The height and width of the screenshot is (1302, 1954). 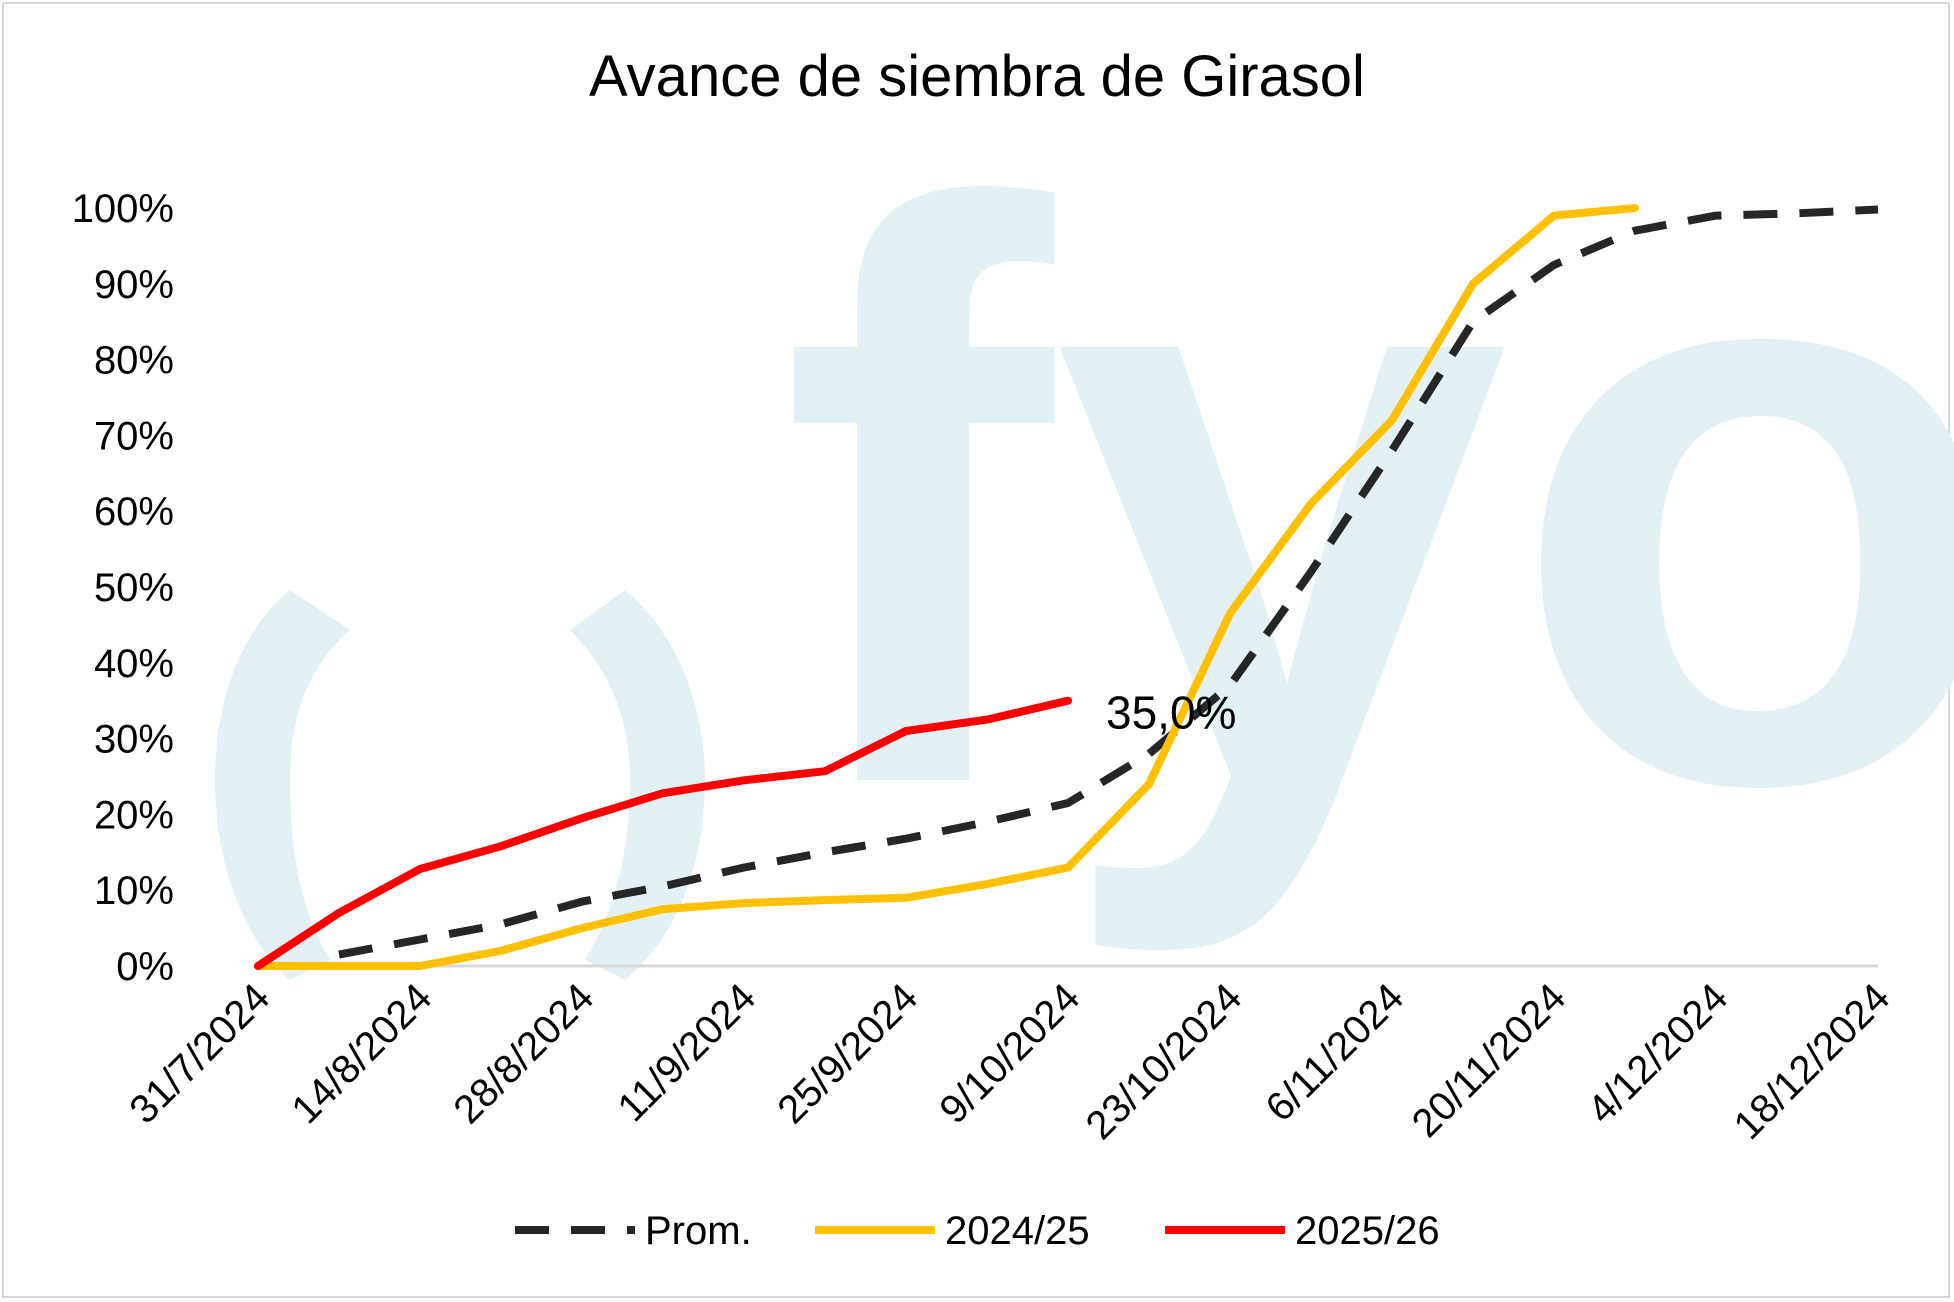 I want to click on annotation-layer: 35,0%, so click(x=1171, y=713).